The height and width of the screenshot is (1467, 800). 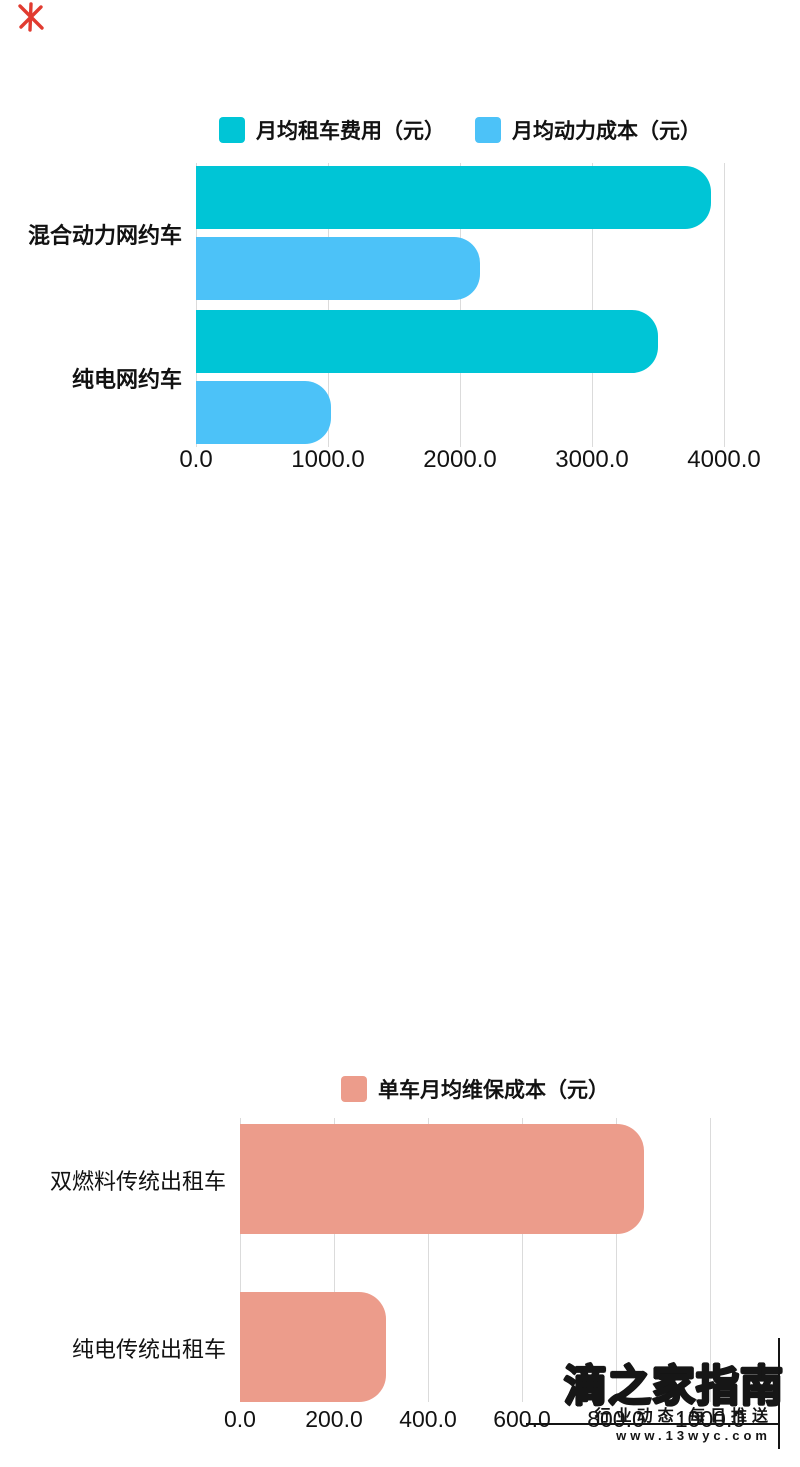 I want to click on legend-label: 单车月均维保成本（元）, so click(x=493, y=1090).